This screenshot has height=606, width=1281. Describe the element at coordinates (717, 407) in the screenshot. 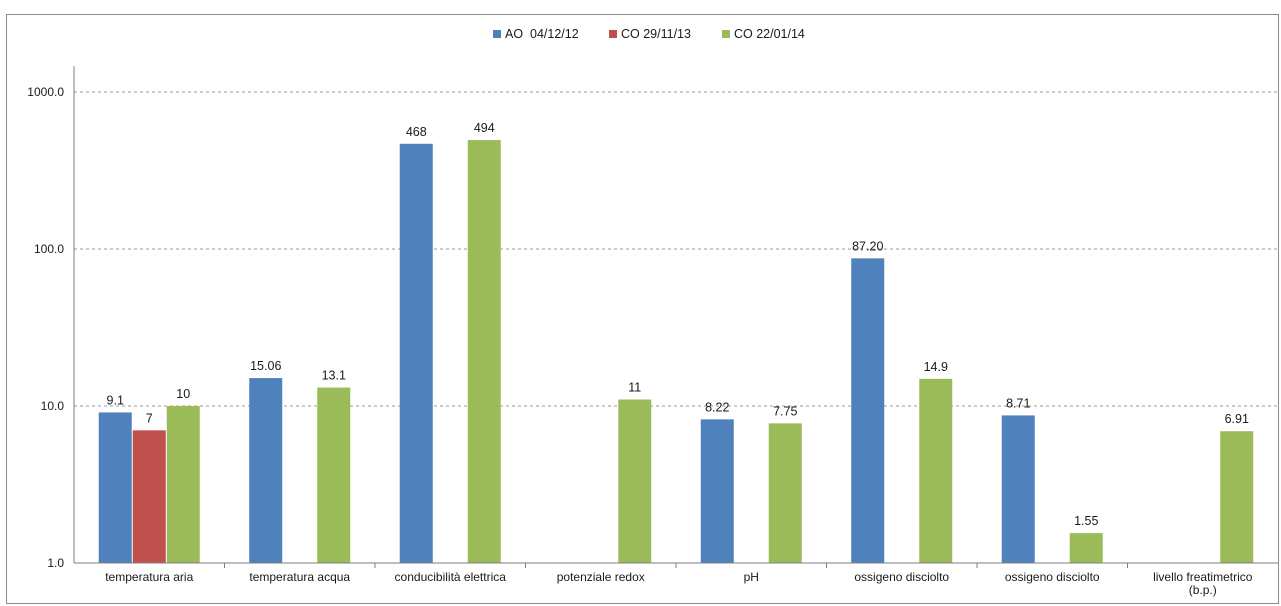

I see `data-label: 8.22` at that location.